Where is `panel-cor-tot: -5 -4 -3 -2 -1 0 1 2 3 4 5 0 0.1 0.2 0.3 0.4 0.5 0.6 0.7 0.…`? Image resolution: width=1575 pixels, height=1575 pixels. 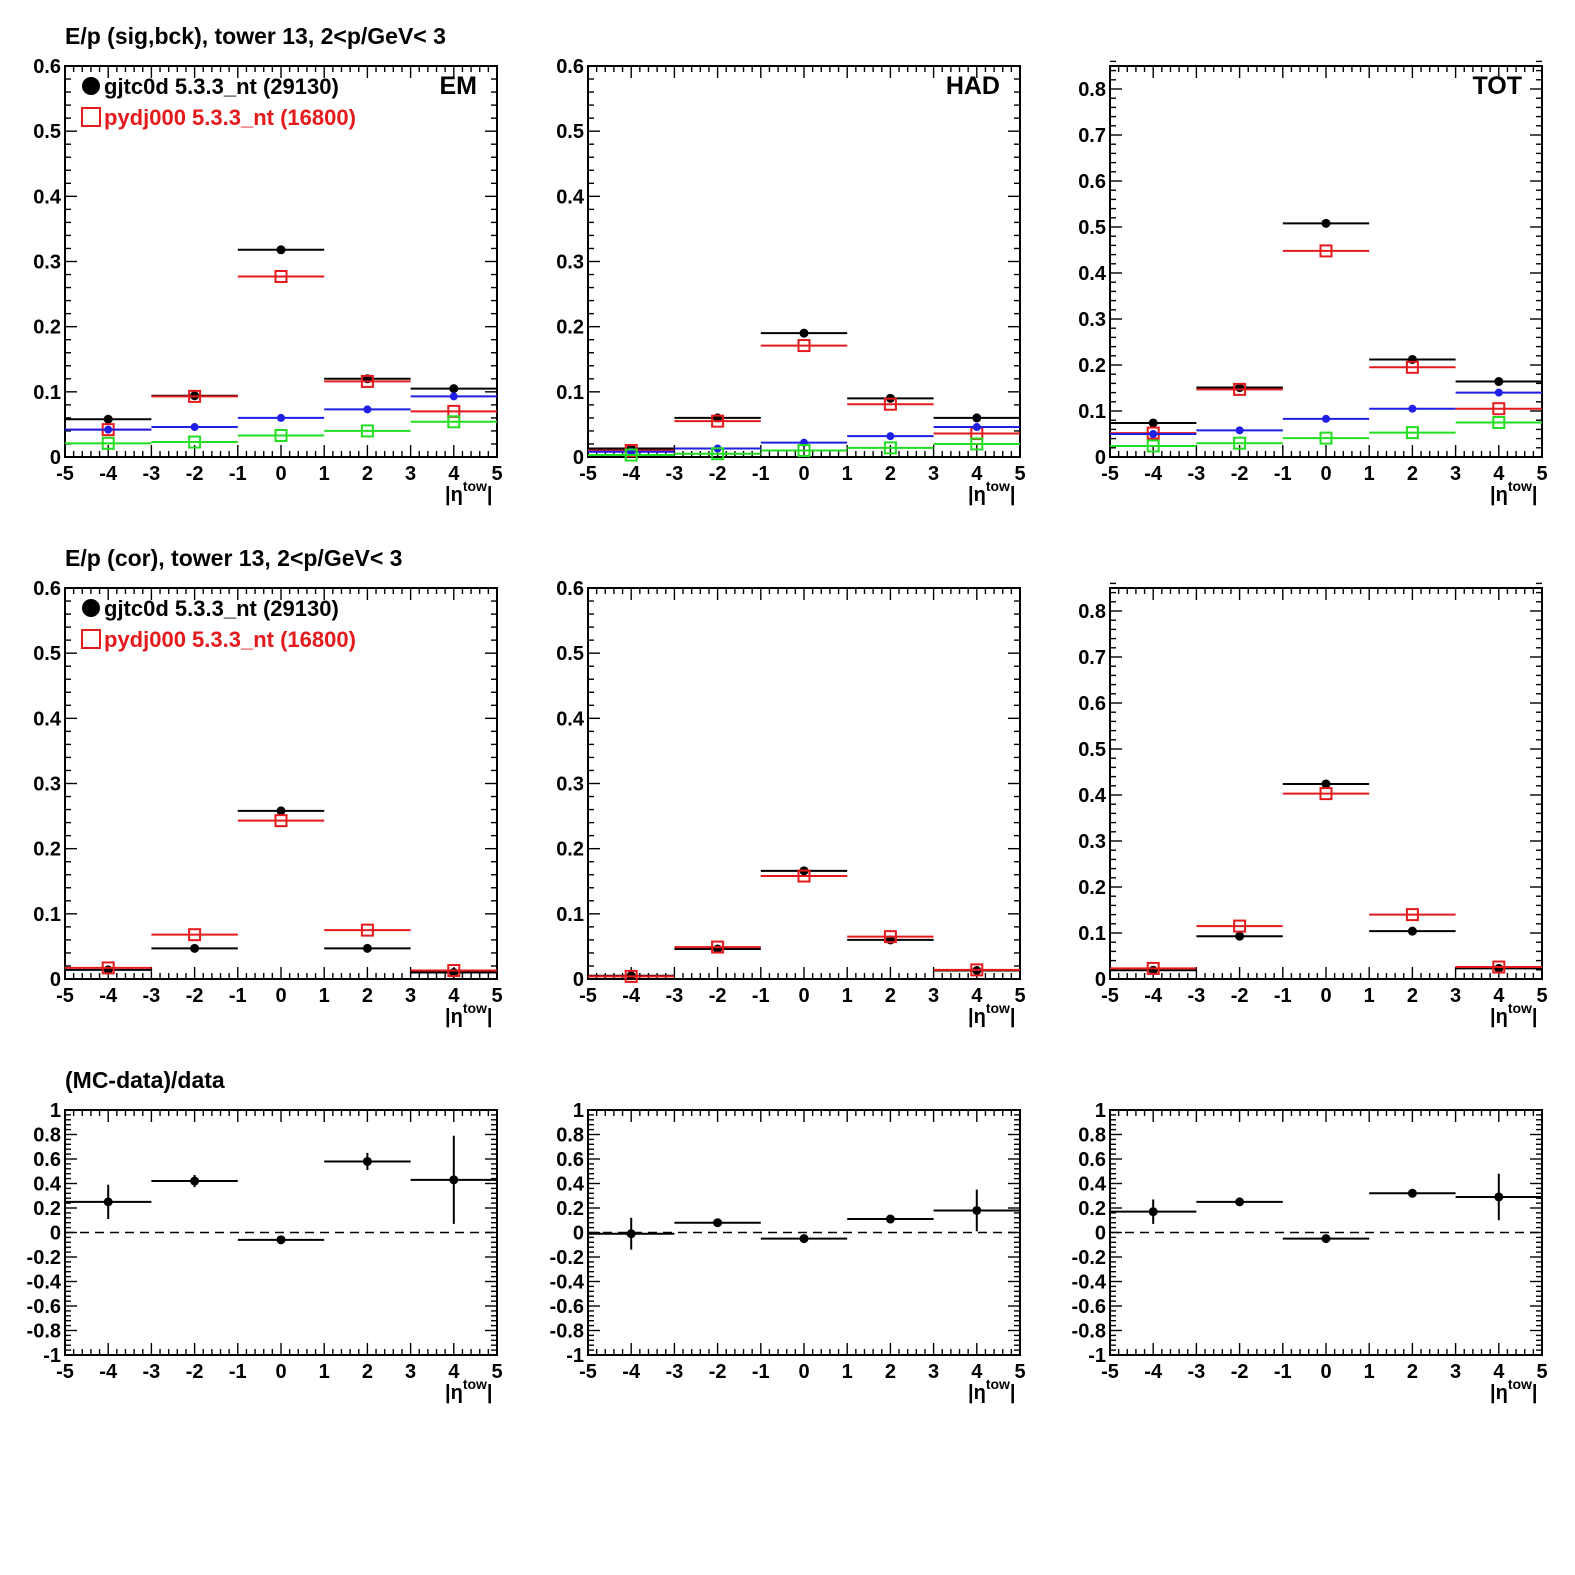 panel-cor-tot: -5 -4 -3 -2 -1 0 1 2 3 4 5 0 0.1 0.2 0.3 0.4 0.5 0.6 0.7 0.… is located at coordinates (1313, 805).